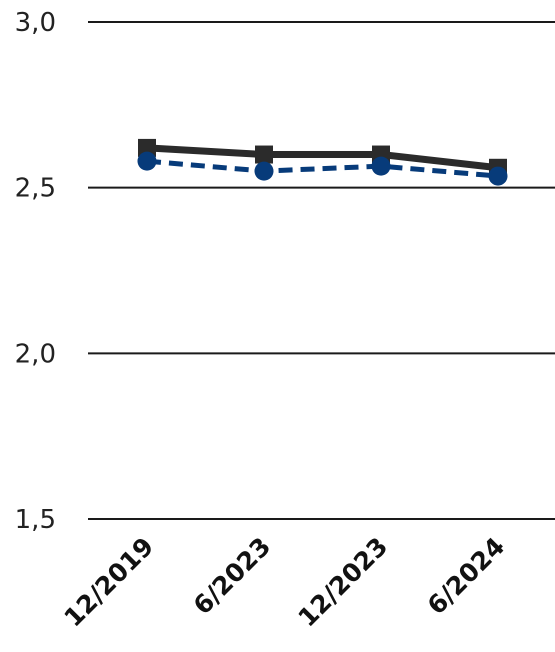 The image size is (555, 652). What do you see at coordinates (322, 168) in the screenshot?
I see `series-1-line` at bounding box center [322, 168].